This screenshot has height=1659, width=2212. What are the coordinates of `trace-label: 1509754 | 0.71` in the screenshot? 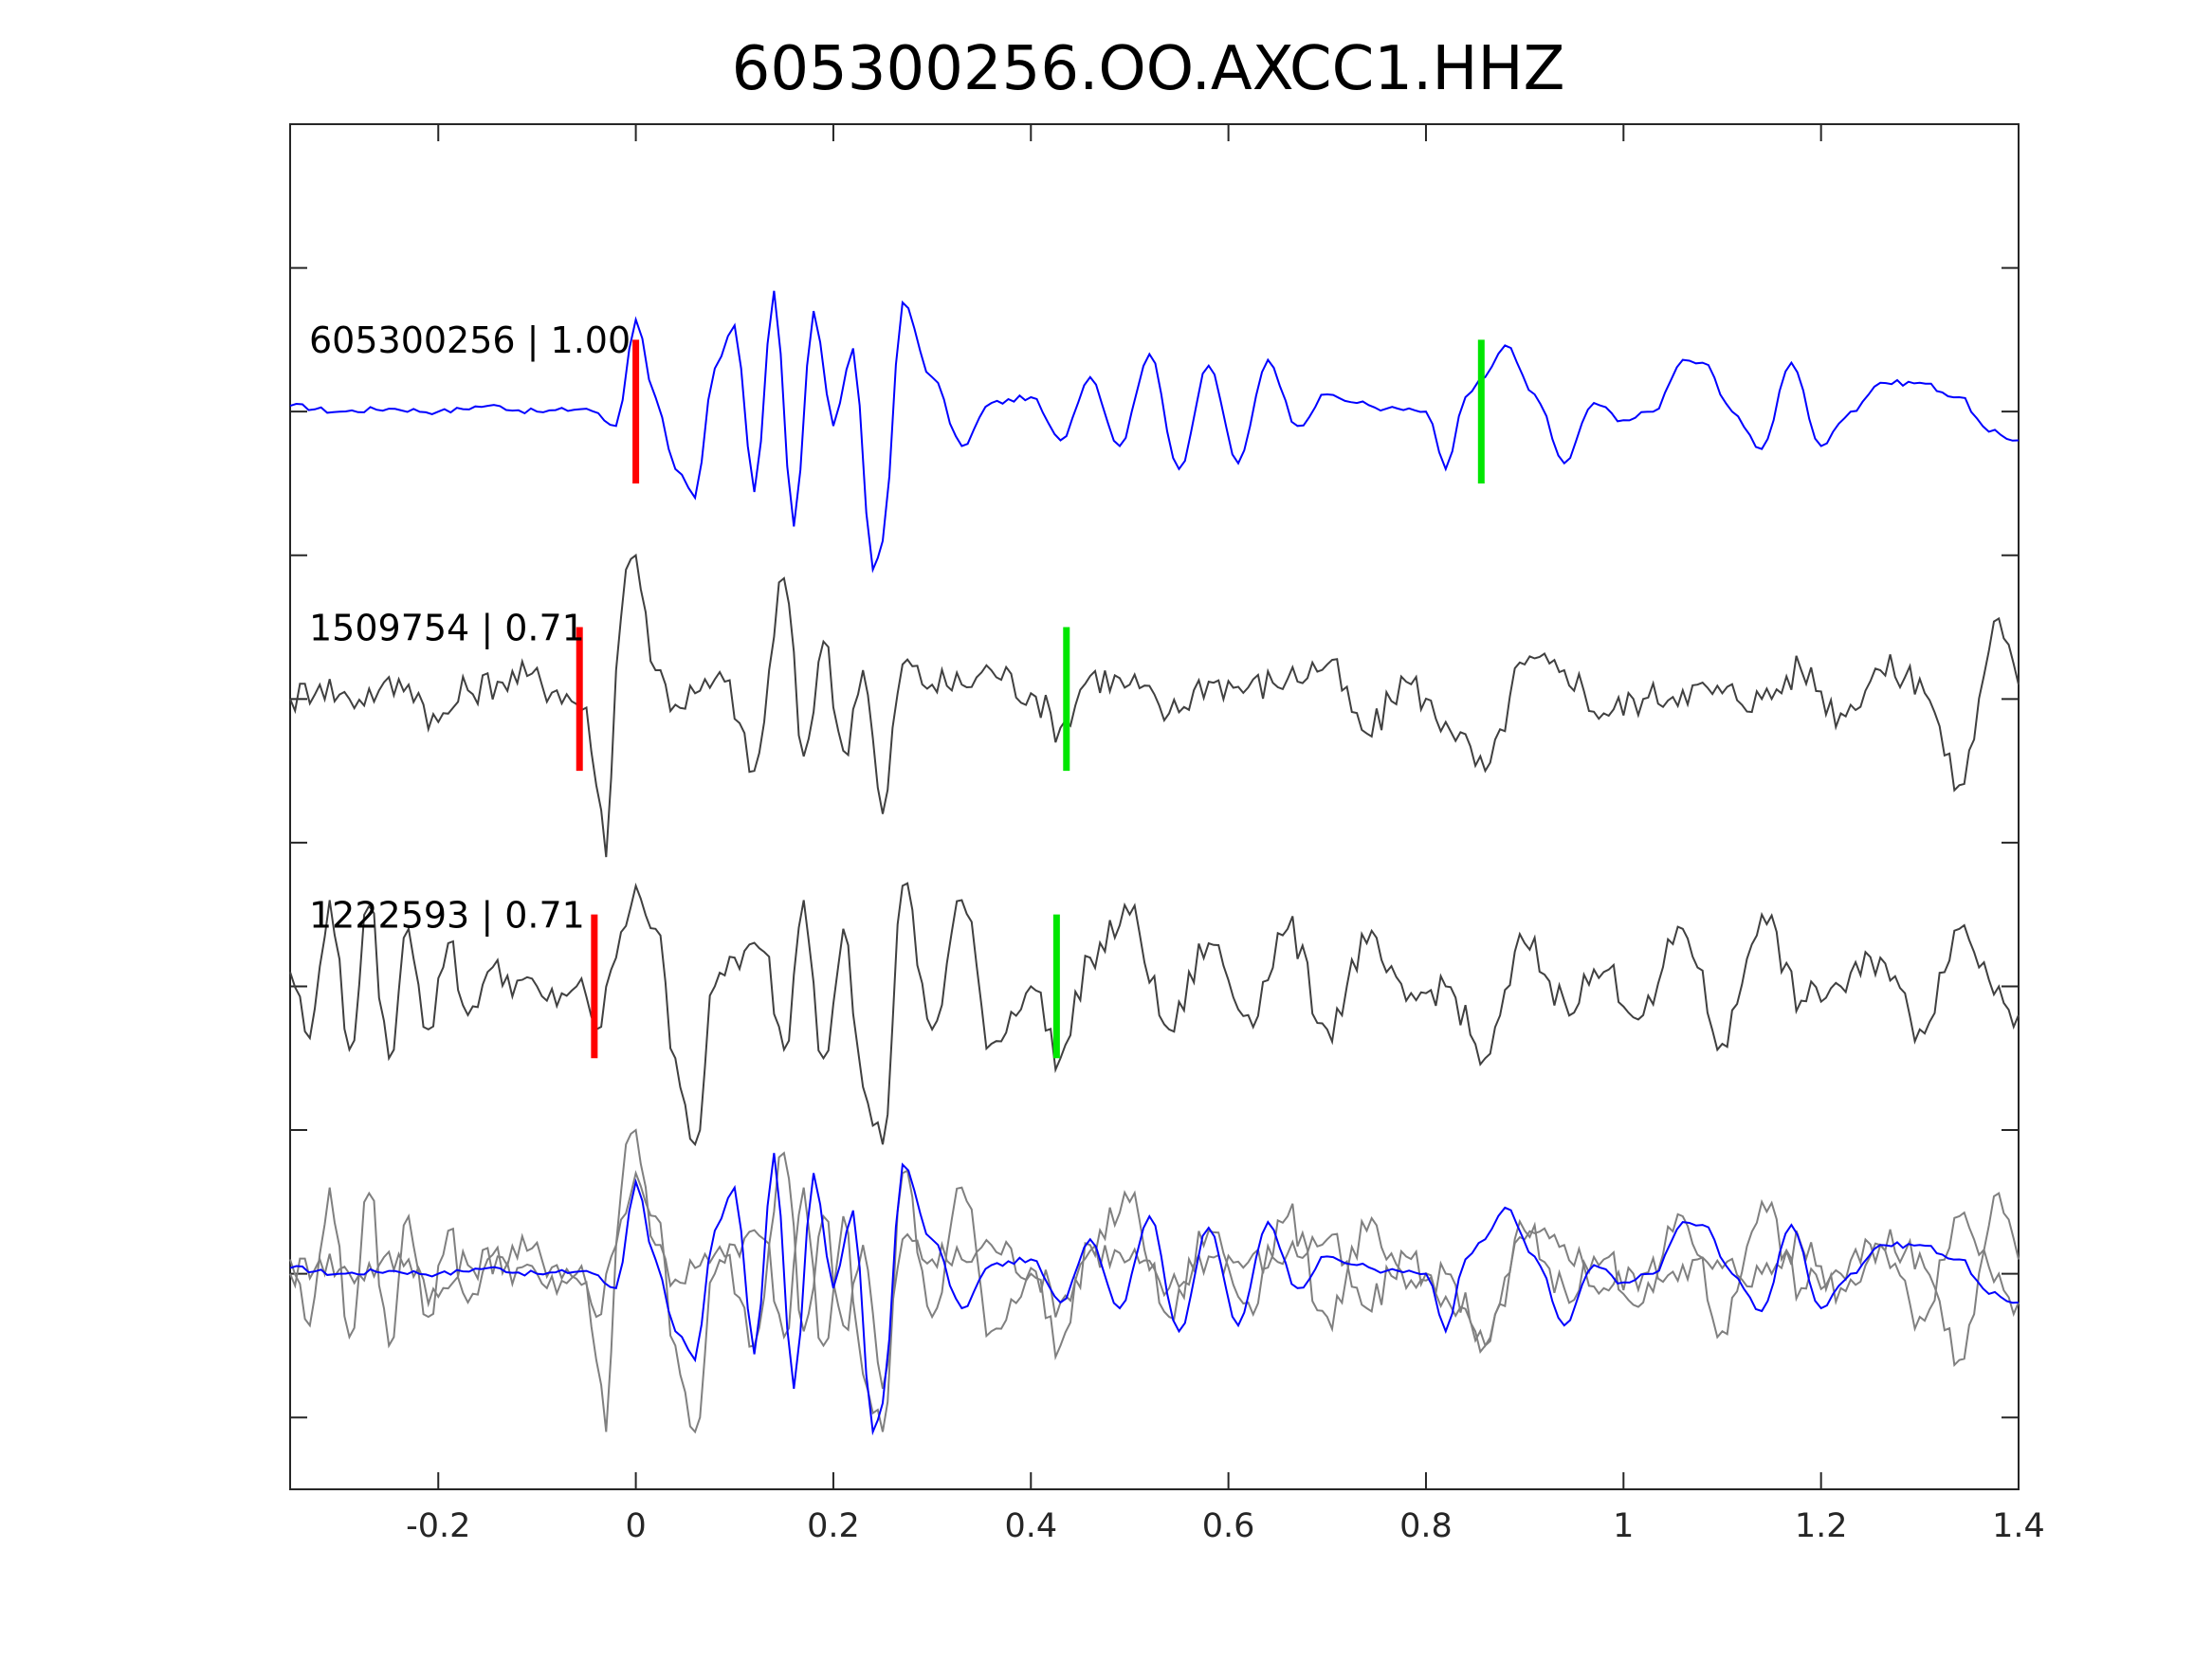 It's located at (447, 628).